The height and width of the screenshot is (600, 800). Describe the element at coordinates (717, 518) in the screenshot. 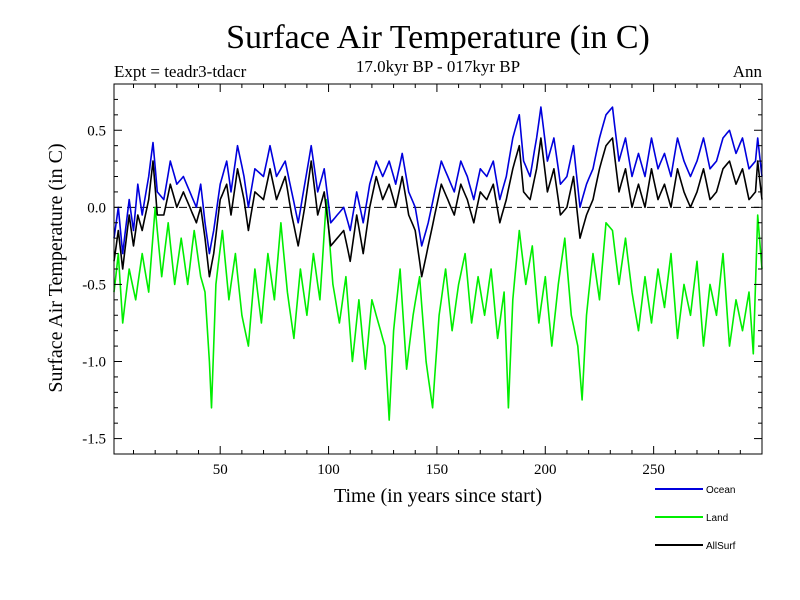

I see `legend-label-land: Land` at that location.